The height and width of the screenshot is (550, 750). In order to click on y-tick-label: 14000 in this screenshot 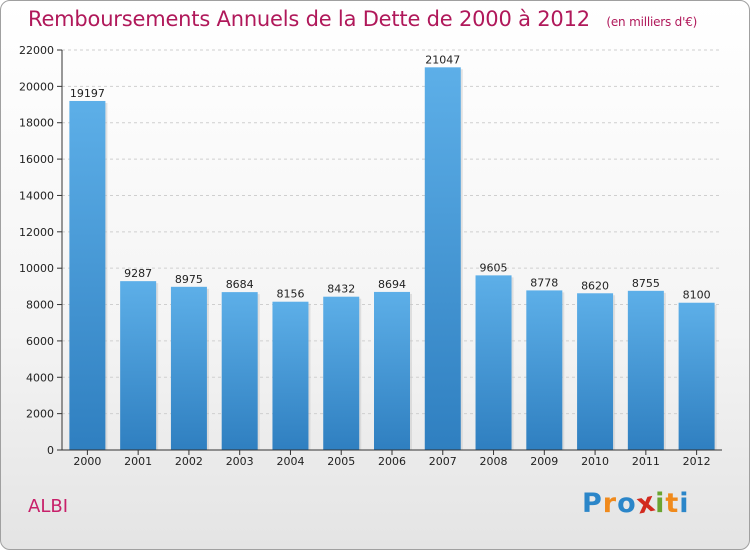, I will do `click(36, 195)`.